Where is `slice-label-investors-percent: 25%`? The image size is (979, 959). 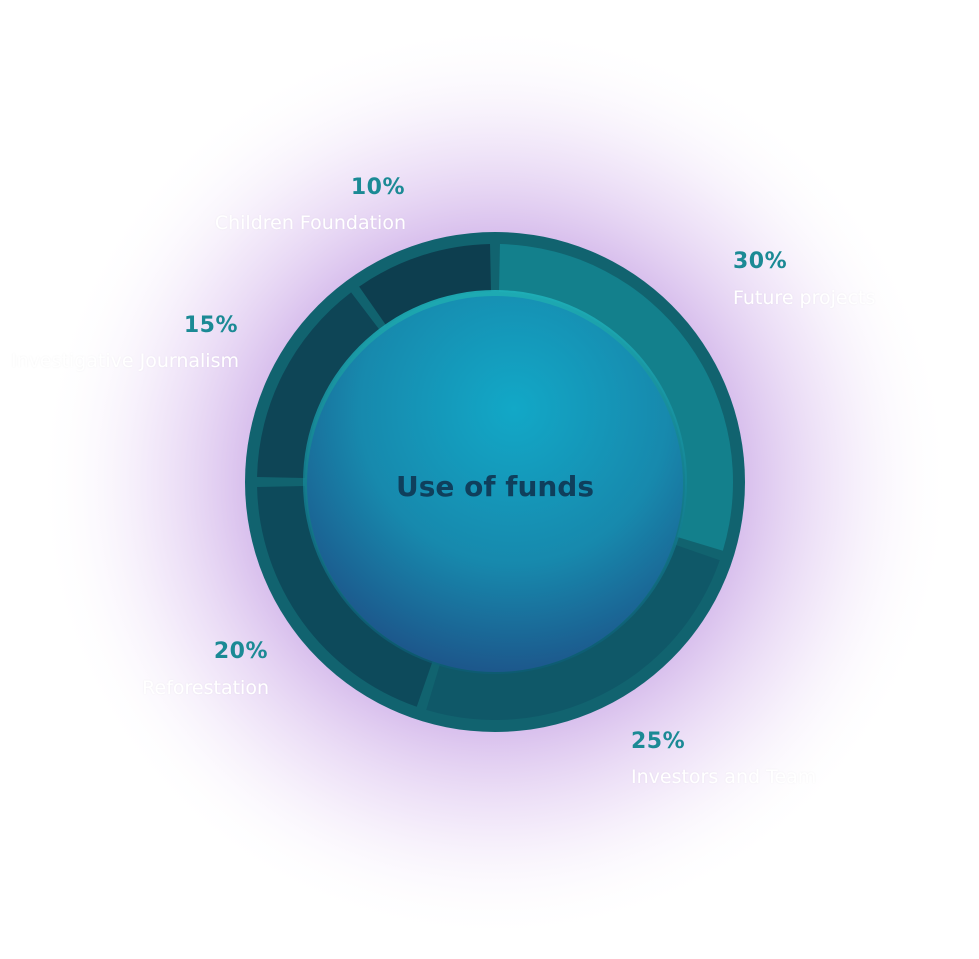 slice-label-investors-percent: 25% is located at coordinates (658, 741).